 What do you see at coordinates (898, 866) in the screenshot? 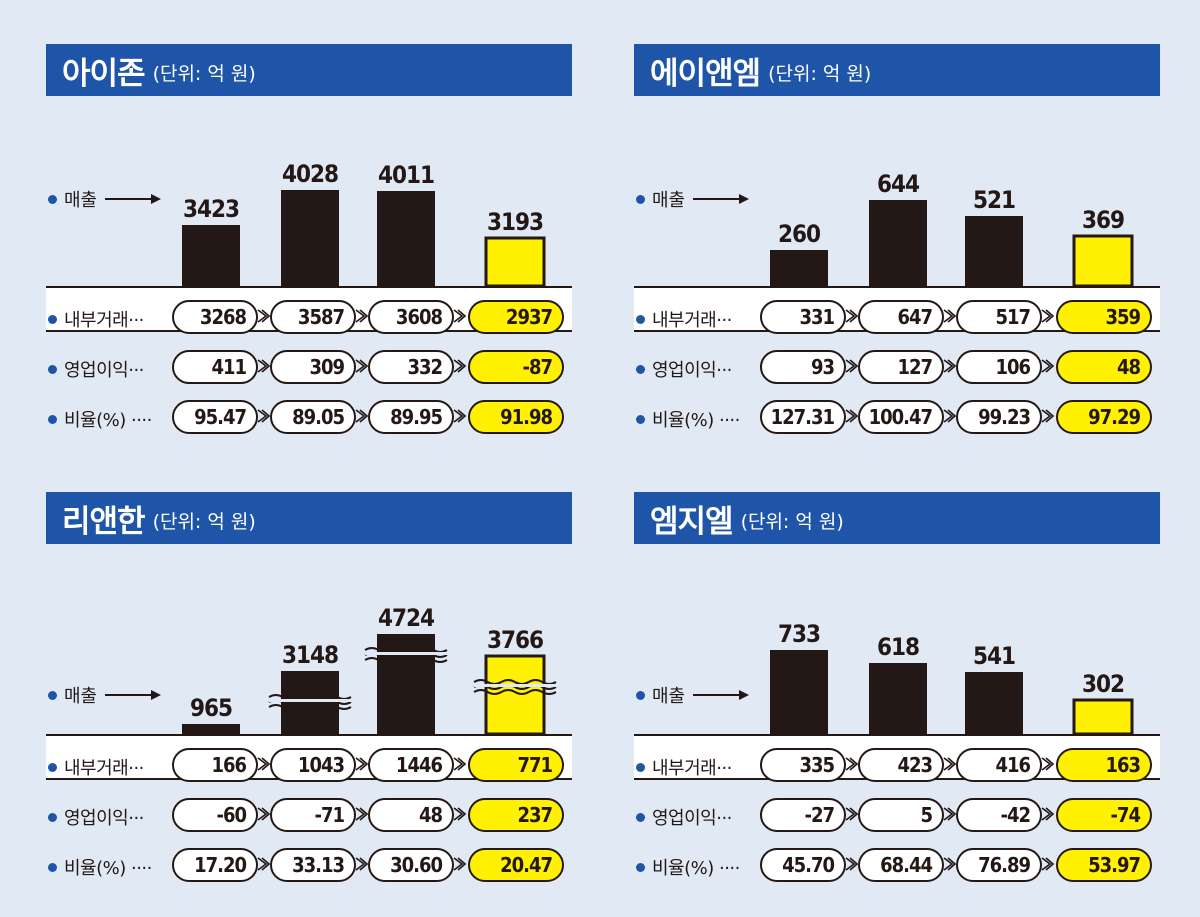
I see `ratio-row: 비율(%) ···· 45.70 68.44 76.89 53.97` at bounding box center [898, 866].